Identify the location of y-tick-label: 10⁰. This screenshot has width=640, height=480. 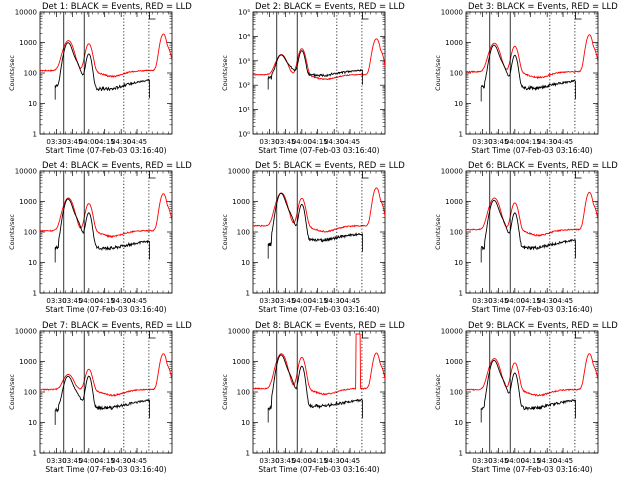
(244, 135).